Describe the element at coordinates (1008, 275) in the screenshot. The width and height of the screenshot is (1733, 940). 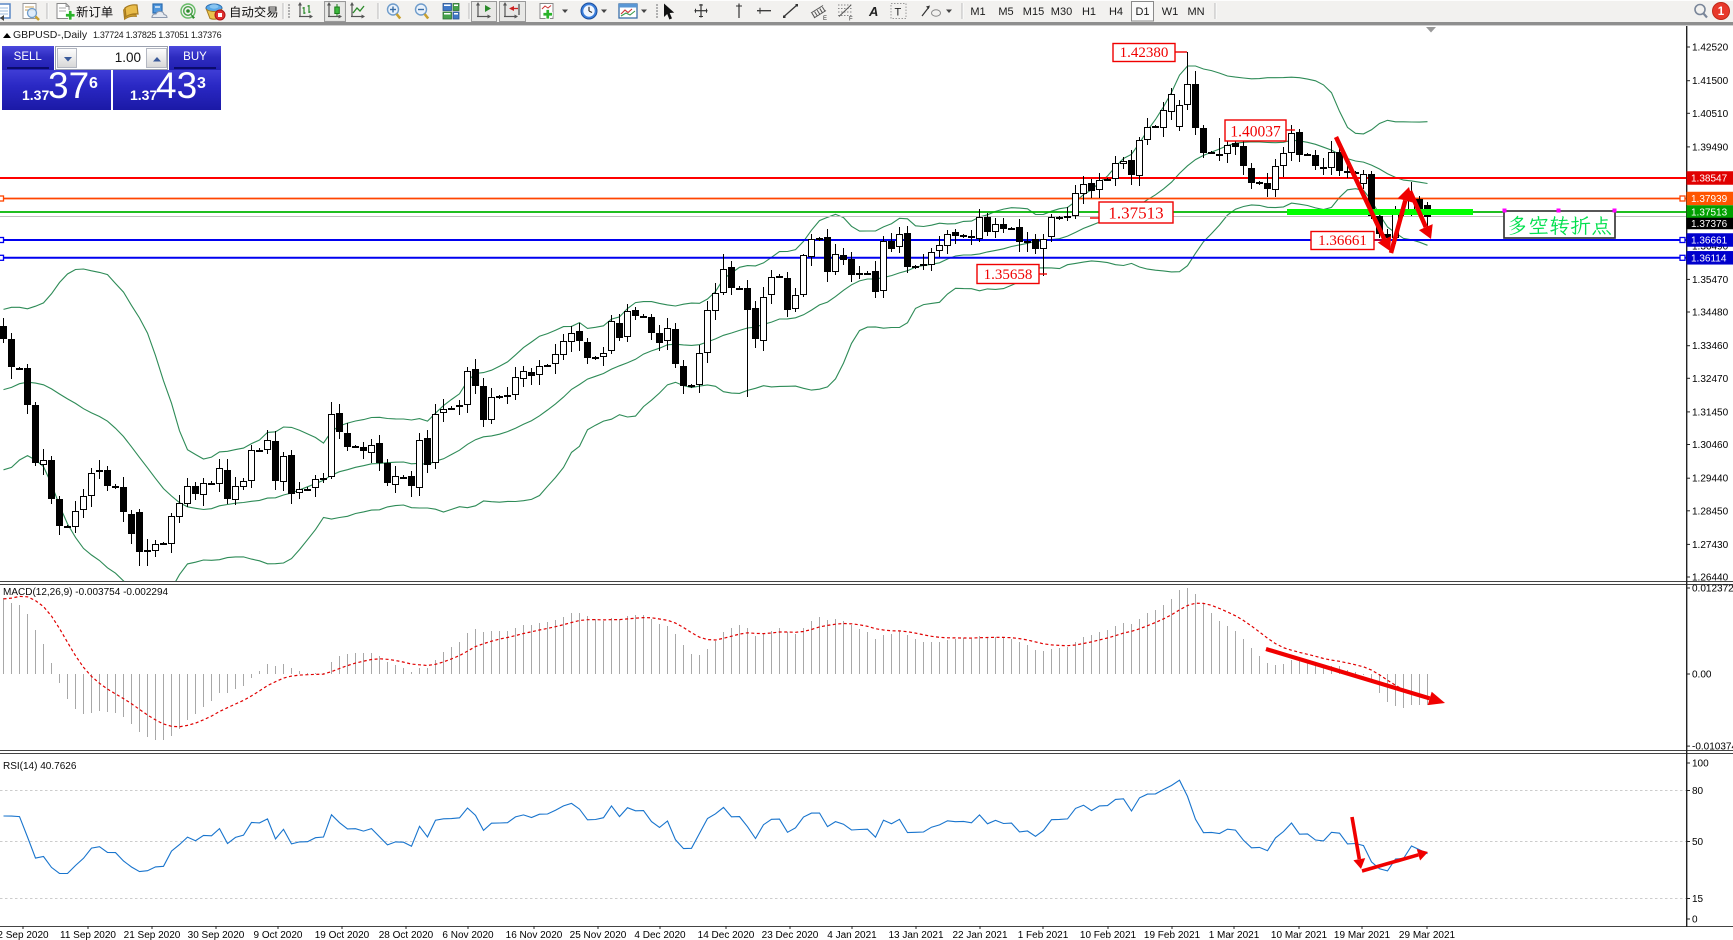
I see `svg-text: 1.35658` at that location.